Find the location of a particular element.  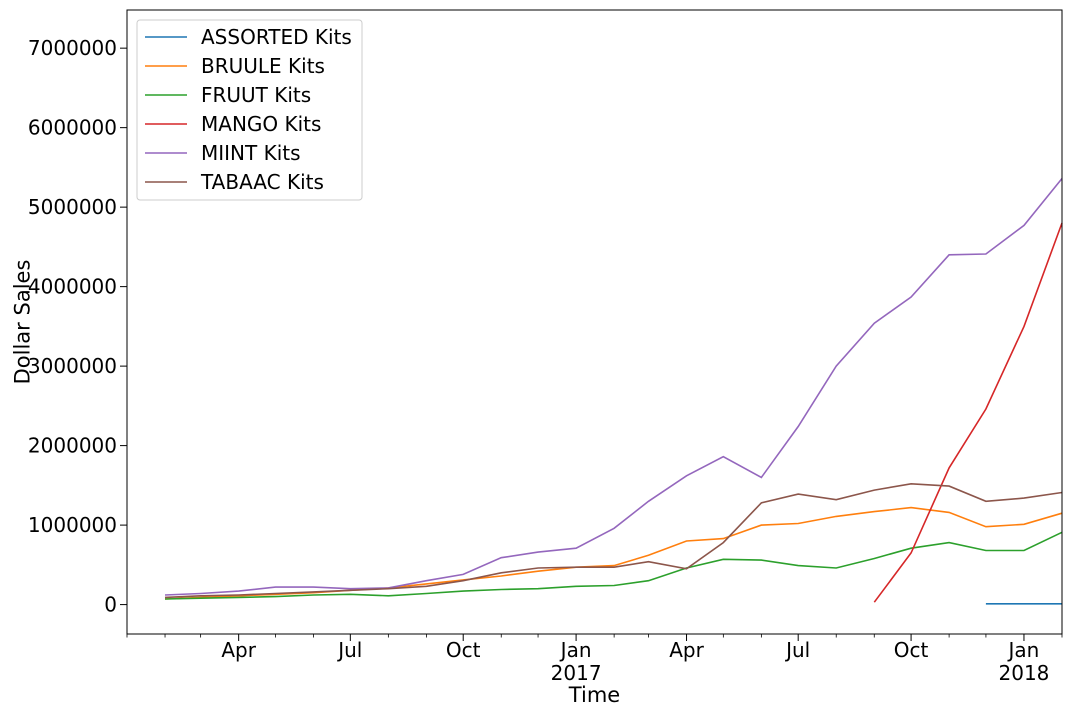

x-axis-label: Time is located at coordinates (594, 695).